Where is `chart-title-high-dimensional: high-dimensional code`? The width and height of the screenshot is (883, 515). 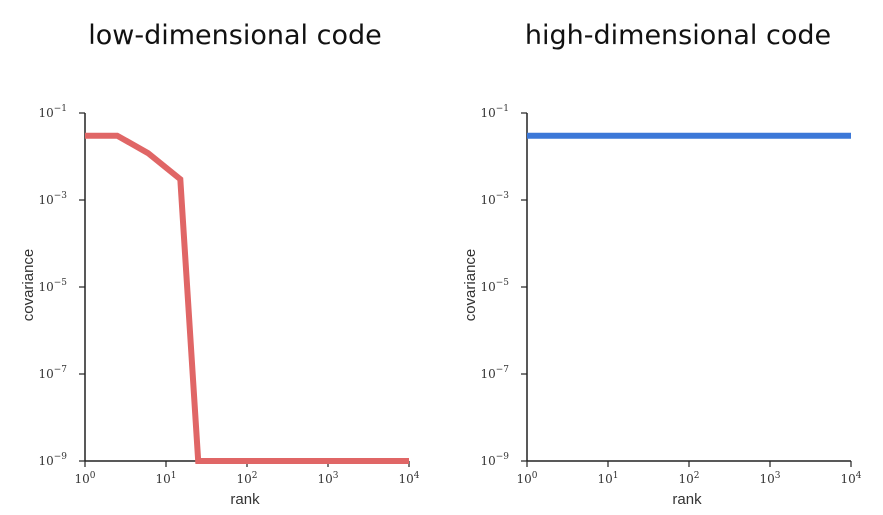
chart-title-high-dimensional: high-dimensional code is located at coordinates (678, 35).